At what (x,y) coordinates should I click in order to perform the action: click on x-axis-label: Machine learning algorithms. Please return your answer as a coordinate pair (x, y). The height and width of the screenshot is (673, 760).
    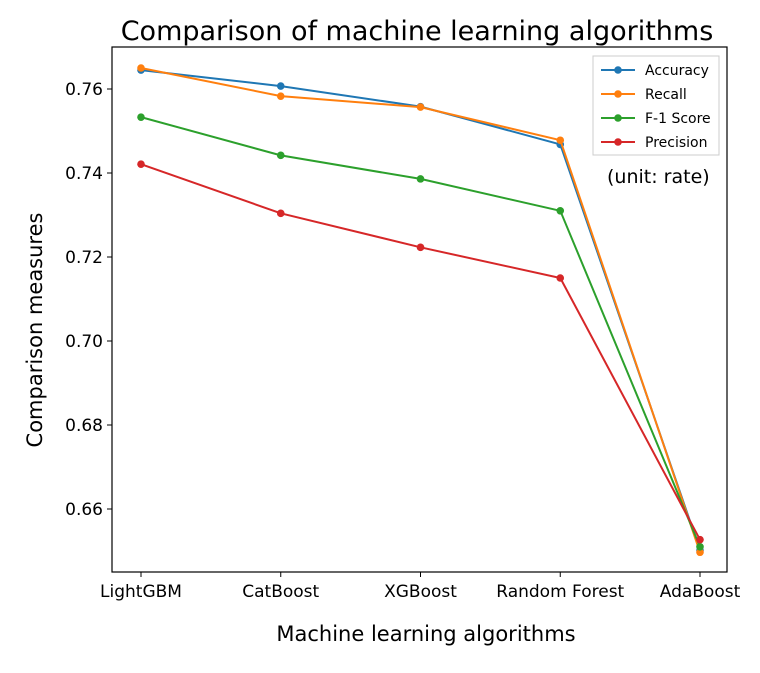
    Looking at the image, I should click on (425, 634).